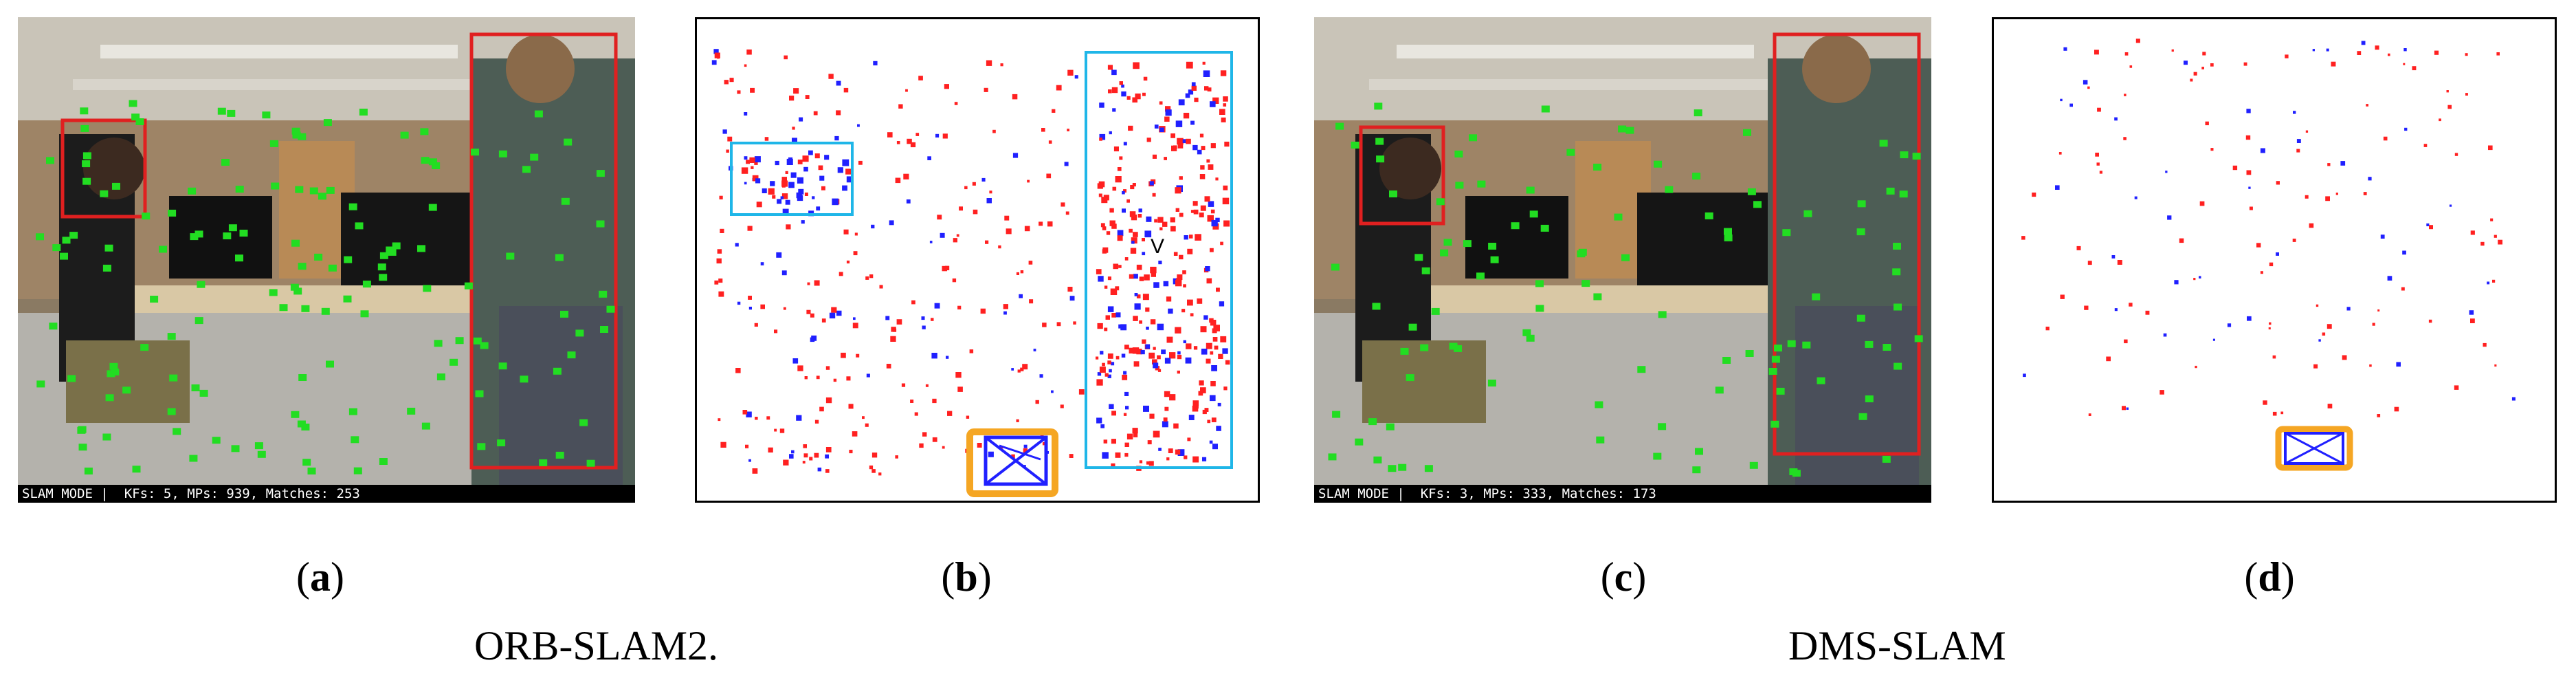 The image size is (2576, 687). What do you see at coordinates (2269, 577) in the screenshot?
I see `sublabel-d: (d)` at bounding box center [2269, 577].